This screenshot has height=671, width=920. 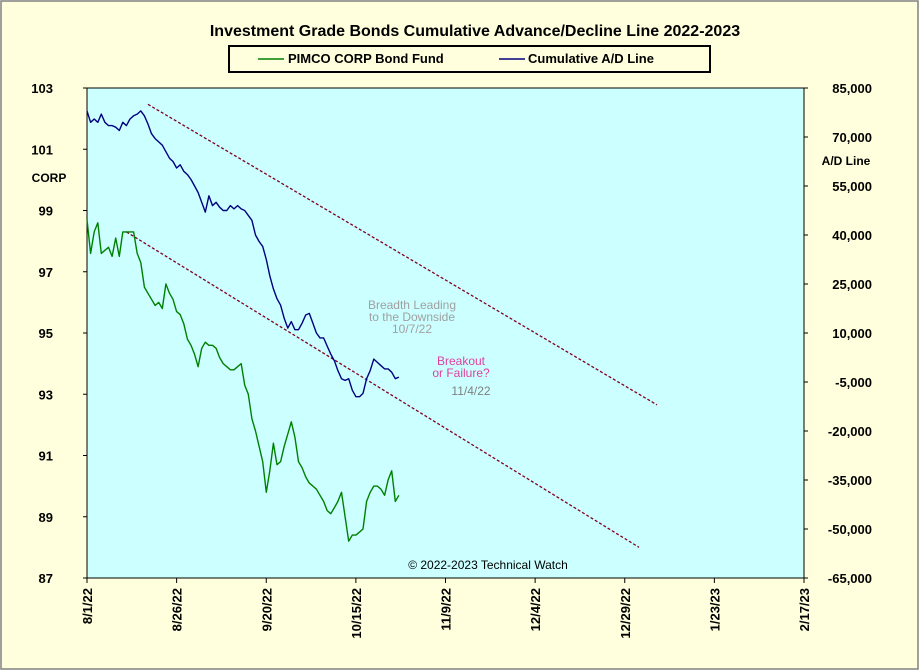 What do you see at coordinates (87, 606) in the screenshot?
I see `x-tick-label: 8/1/22` at bounding box center [87, 606].